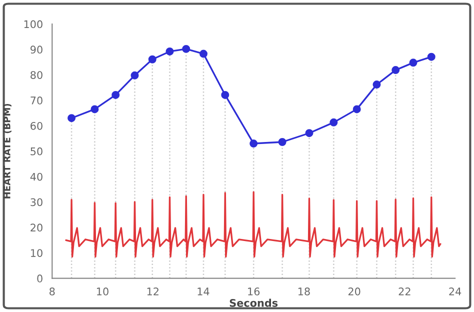  Describe the element at coordinates (36, 75) in the screenshot. I see `y-tick-label: 80` at that location.